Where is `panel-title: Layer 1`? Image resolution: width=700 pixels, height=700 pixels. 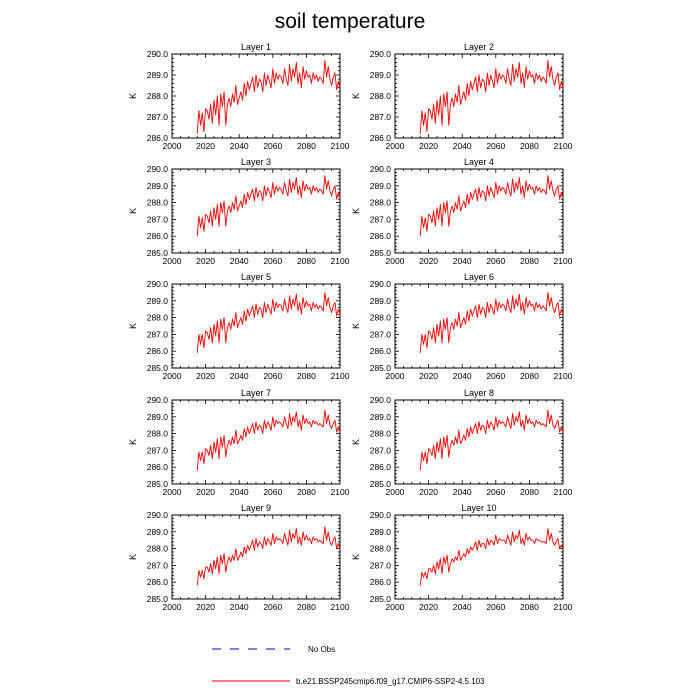 panel-title: Layer 1 is located at coordinates (256, 47).